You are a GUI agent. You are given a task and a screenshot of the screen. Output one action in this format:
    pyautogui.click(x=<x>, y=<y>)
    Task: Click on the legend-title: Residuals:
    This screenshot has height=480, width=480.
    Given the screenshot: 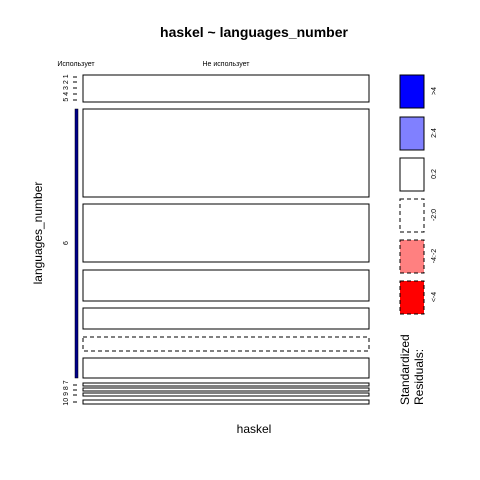 What is the action you would take?
    pyautogui.click(x=419, y=377)
    